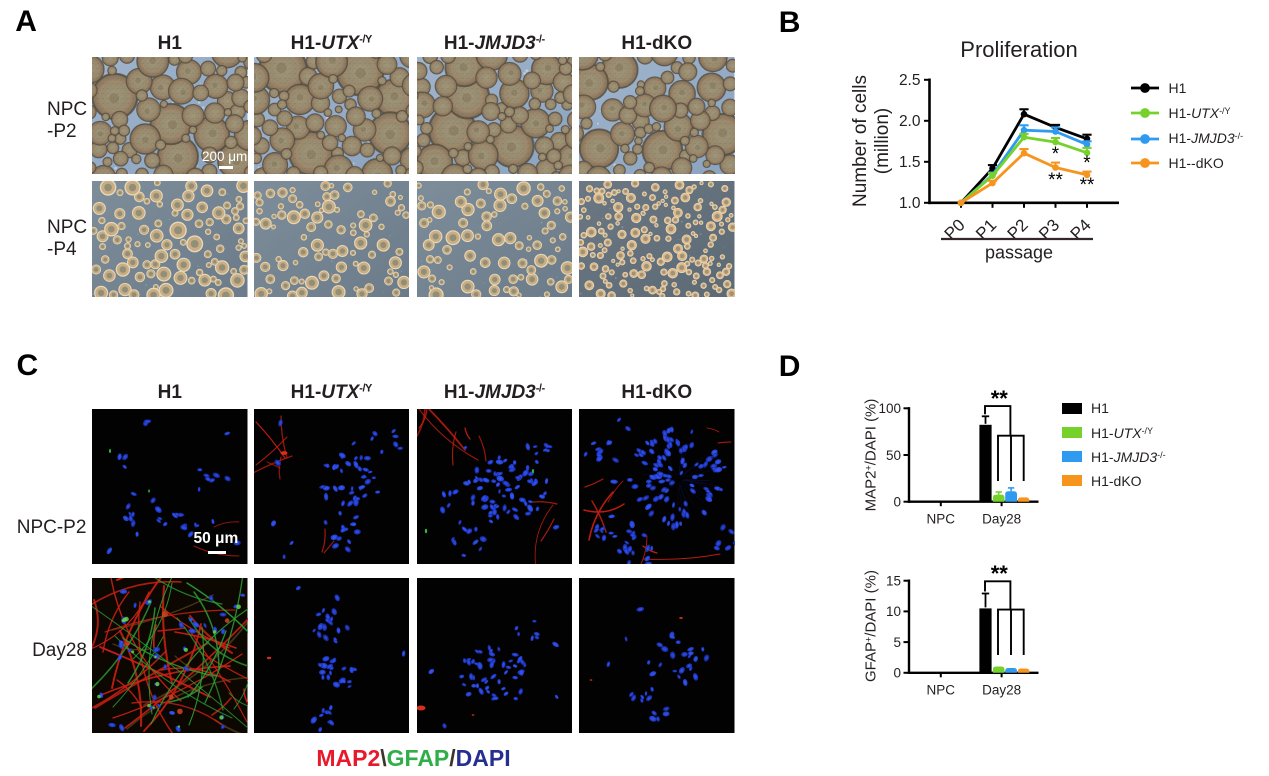 The width and height of the screenshot is (1269, 776). I want to click on svg-text: 15, so click(893, 581).